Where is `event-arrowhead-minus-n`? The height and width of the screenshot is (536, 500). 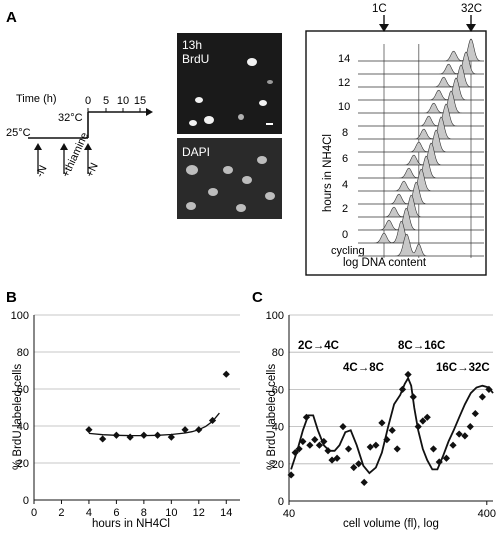 event-arrowhead-minus-n is located at coordinates (38, 146).